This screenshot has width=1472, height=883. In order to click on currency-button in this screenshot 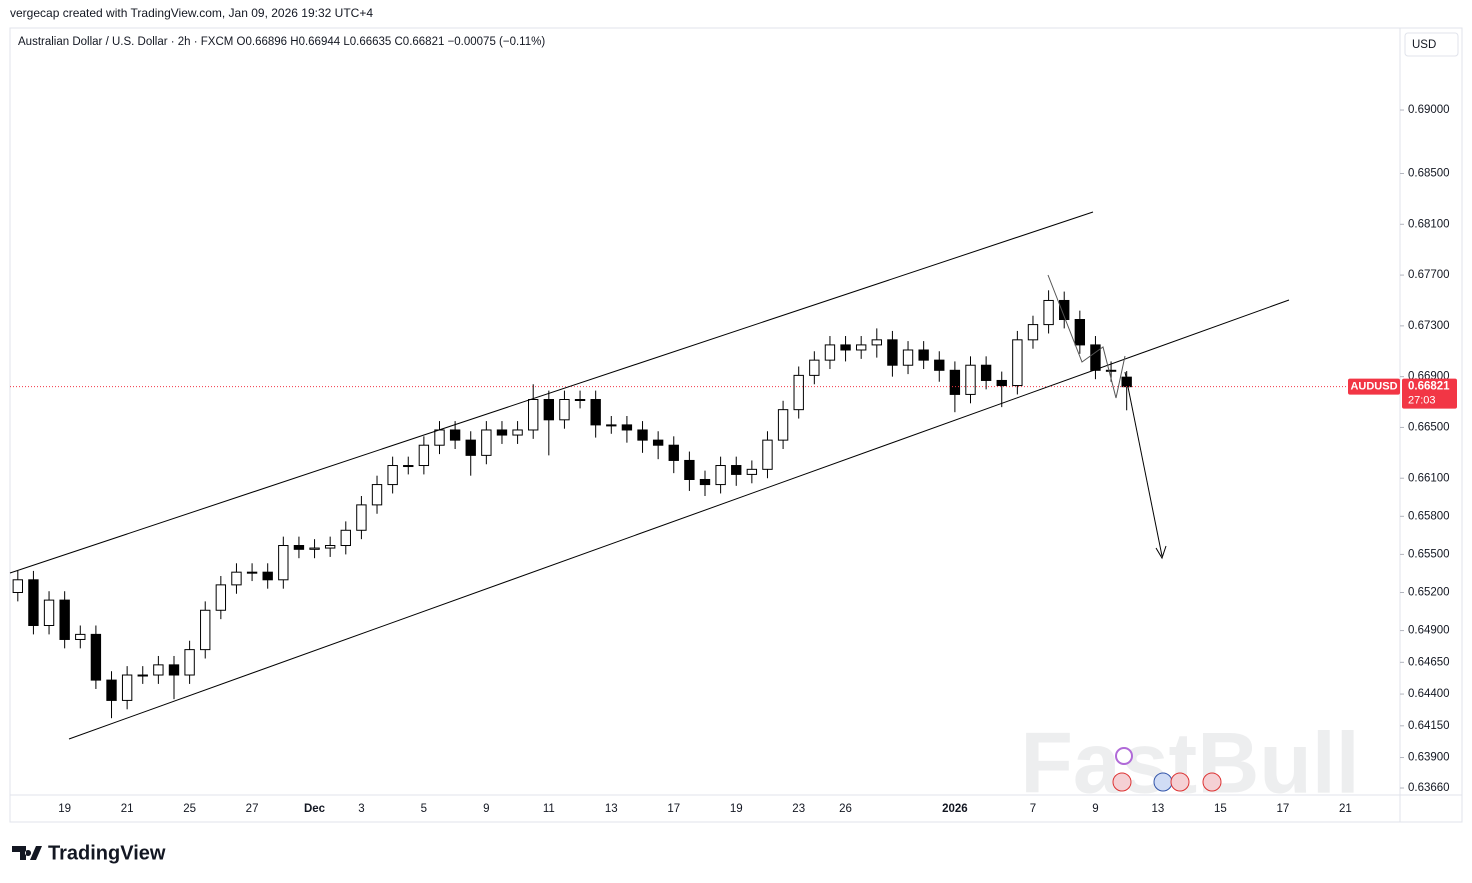, I will do `click(1431, 44)`.